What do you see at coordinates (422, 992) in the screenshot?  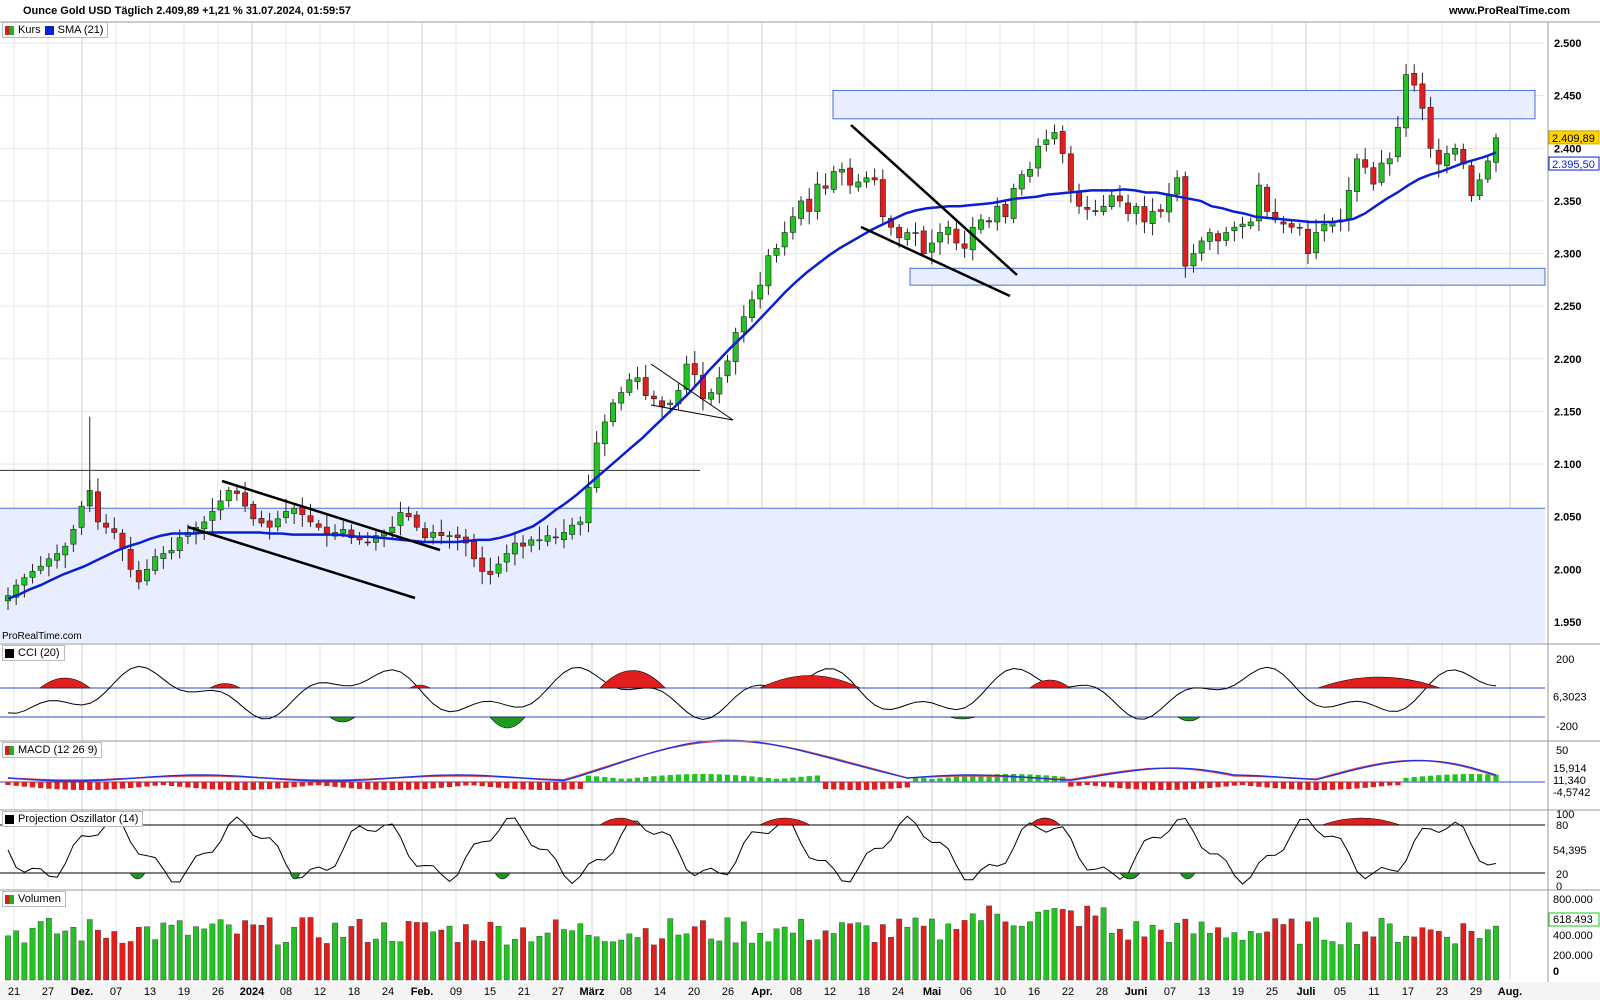 I see `x-tick-label: Feb.` at bounding box center [422, 992].